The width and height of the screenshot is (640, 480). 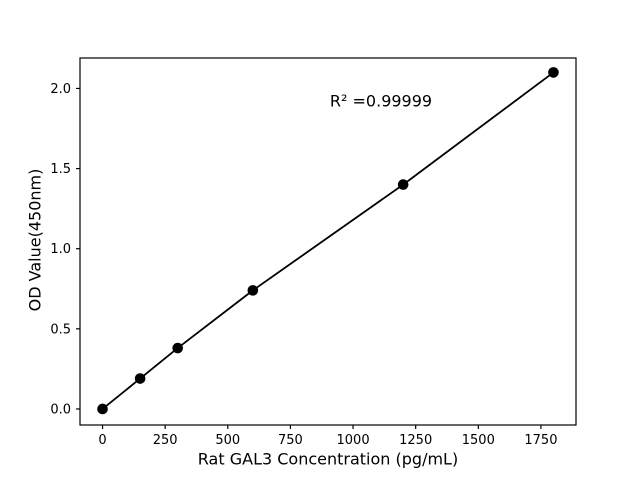 What do you see at coordinates (165, 440) in the screenshot?
I see `x-tick-label: 250` at bounding box center [165, 440].